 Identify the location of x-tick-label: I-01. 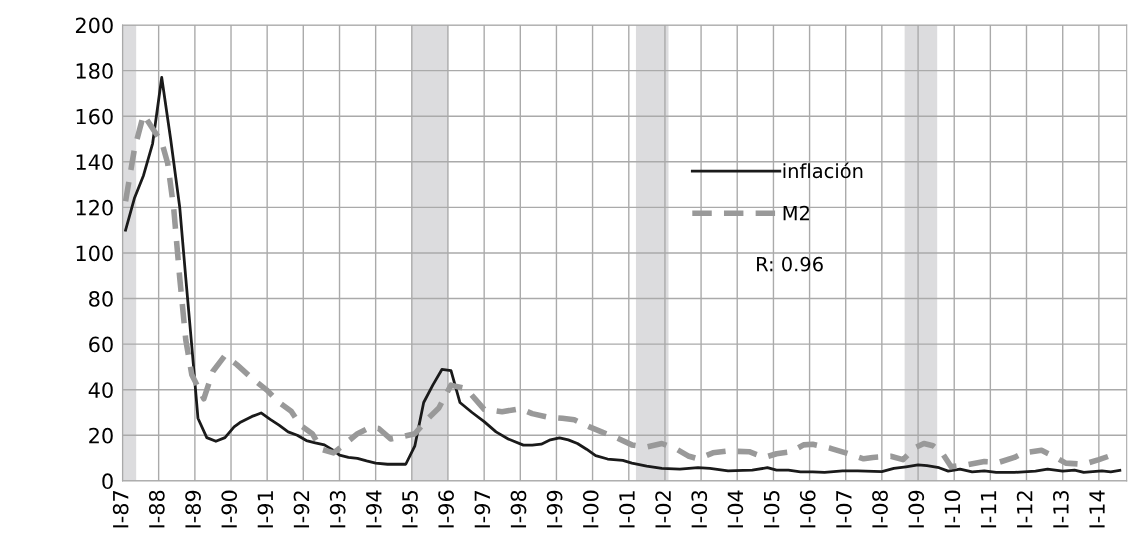
(627, 509).